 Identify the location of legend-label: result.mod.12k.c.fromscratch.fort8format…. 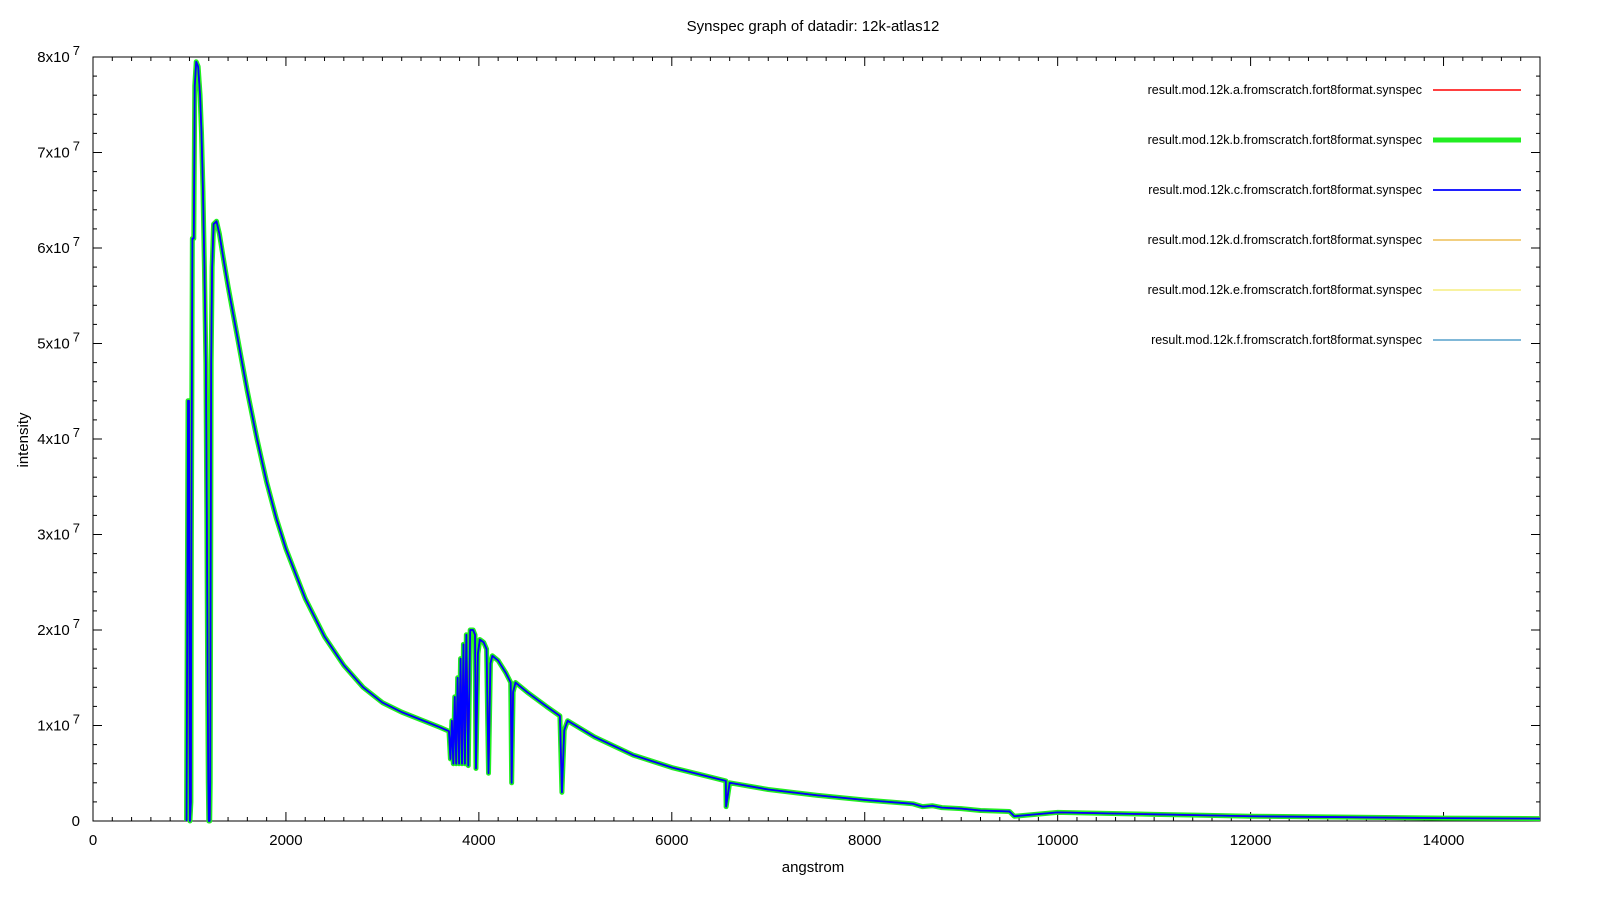
(1285, 190).